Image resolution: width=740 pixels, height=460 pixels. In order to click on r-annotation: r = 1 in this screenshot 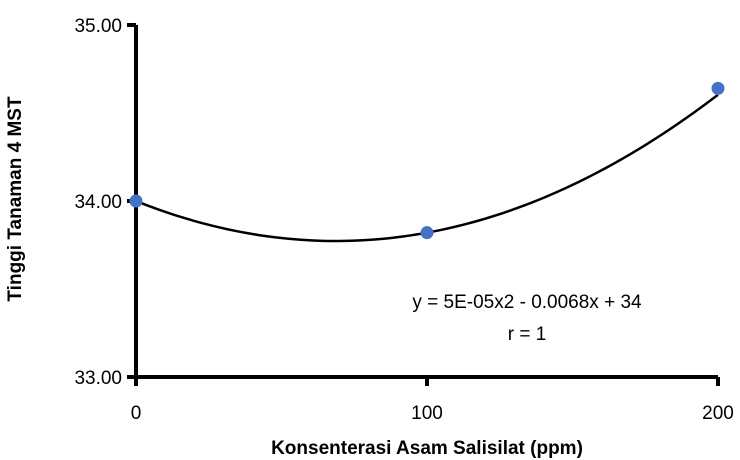, I will do `click(527, 334)`.